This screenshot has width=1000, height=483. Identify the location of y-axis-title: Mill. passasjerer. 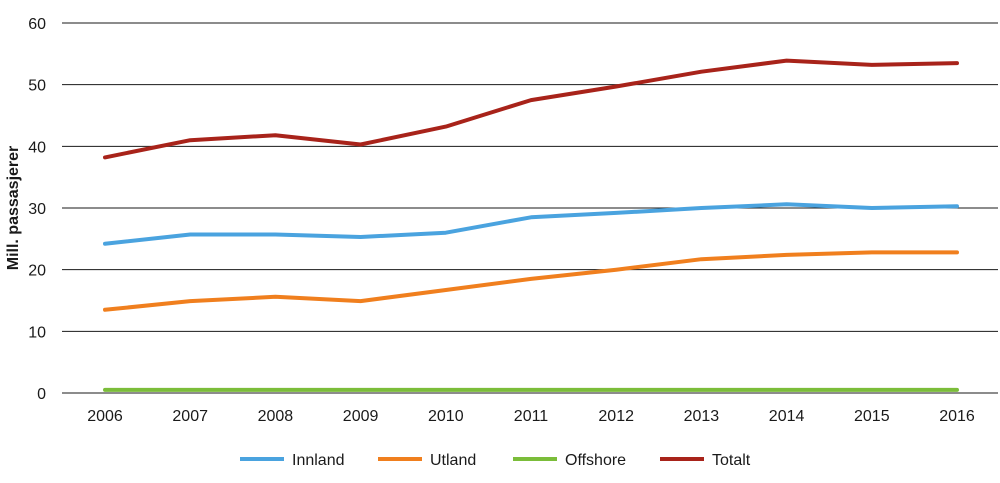
(13, 208).